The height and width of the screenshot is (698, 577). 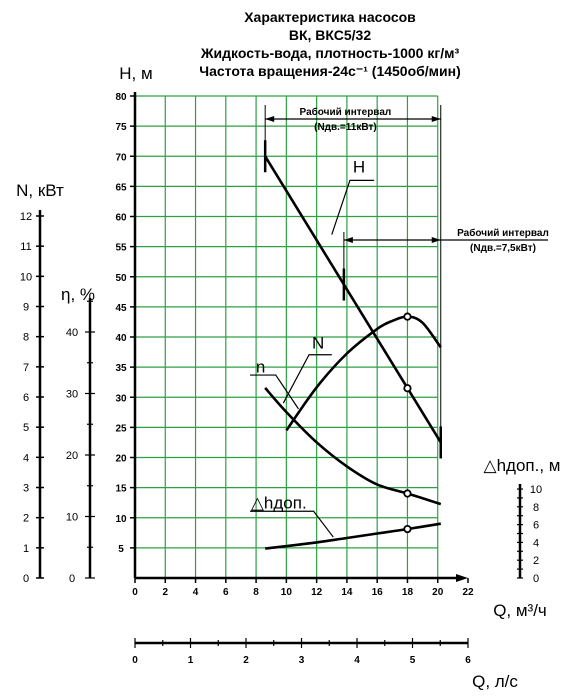 What do you see at coordinates (40, 190) in the screenshot?
I see `n-axis-title: N, кВт` at bounding box center [40, 190].